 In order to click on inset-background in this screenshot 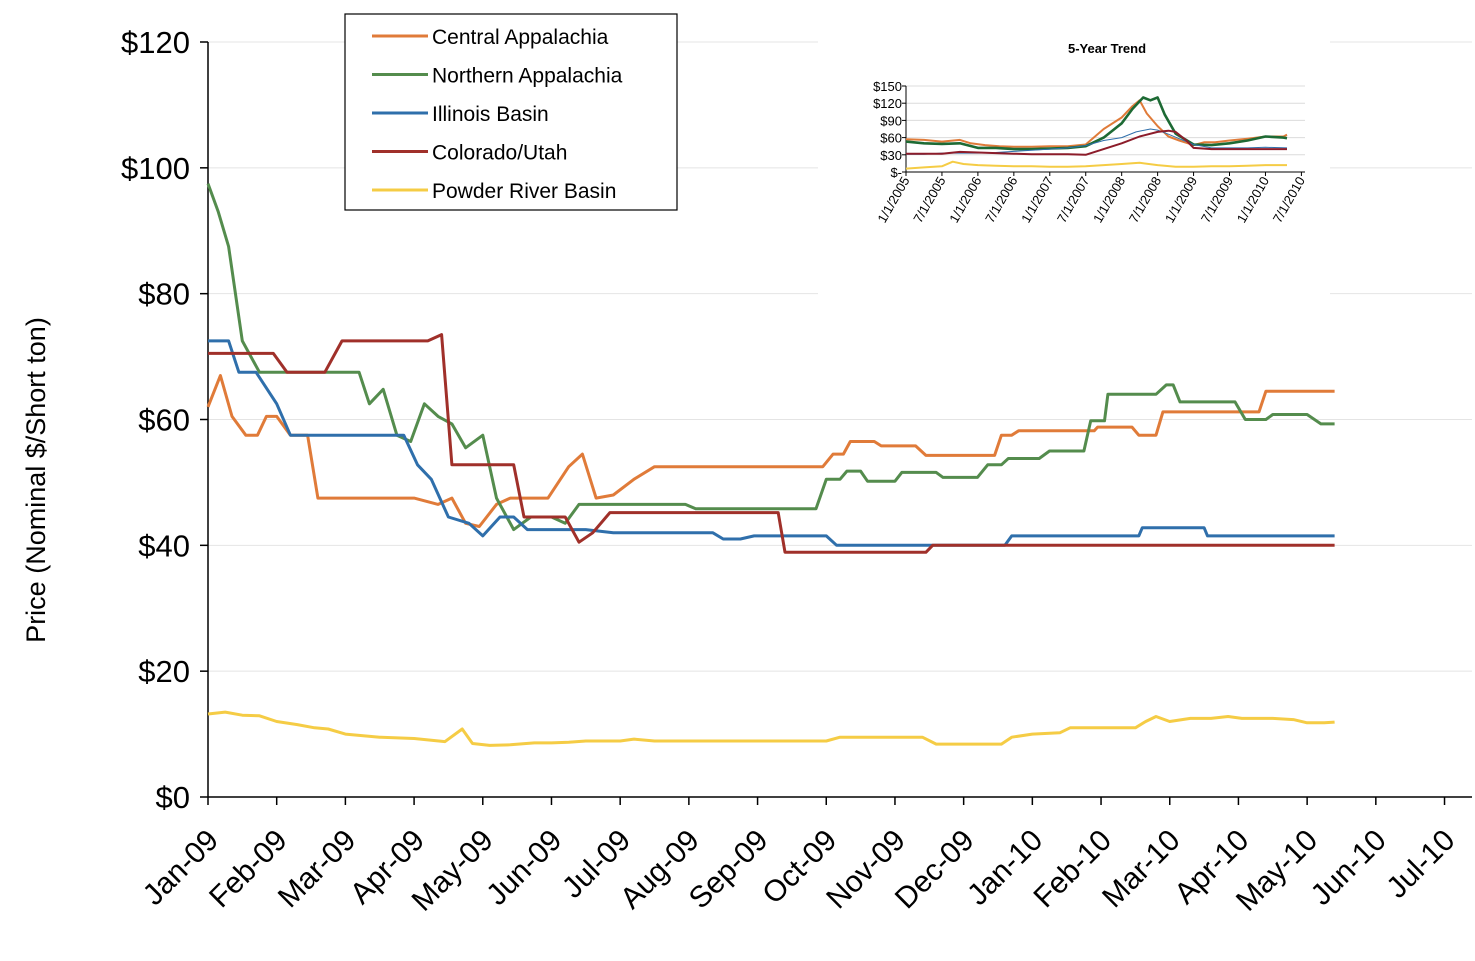, I will do `click(1074, 164)`.